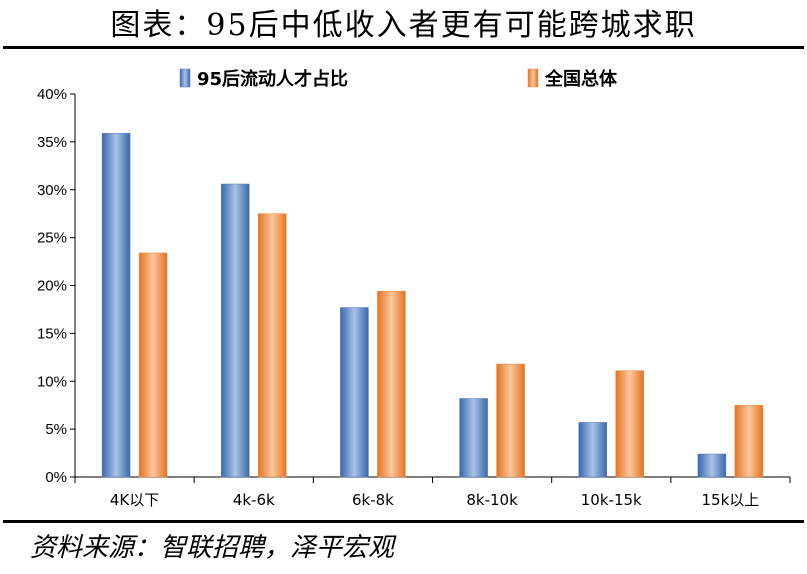 The height and width of the screenshot is (574, 807). What do you see at coordinates (611, 500) in the screenshot?
I see `x-tick-label: 10k-15k` at bounding box center [611, 500].